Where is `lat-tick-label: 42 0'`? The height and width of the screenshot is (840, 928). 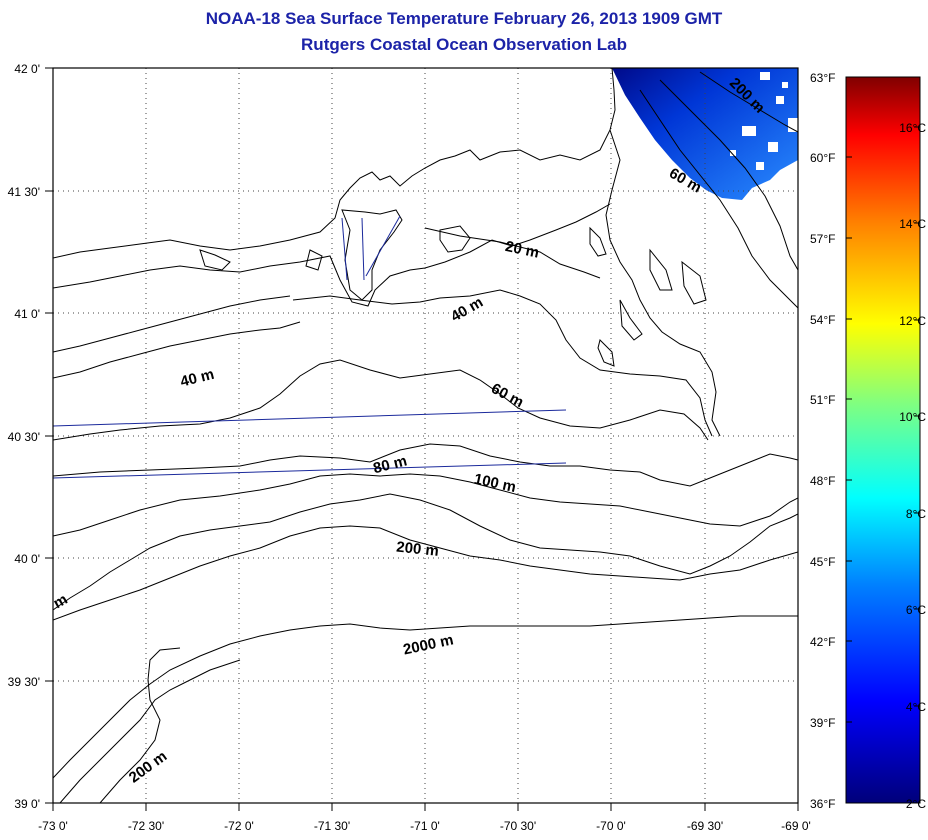 lat-tick-label: 42 0' is located at coordinates (27, 69).